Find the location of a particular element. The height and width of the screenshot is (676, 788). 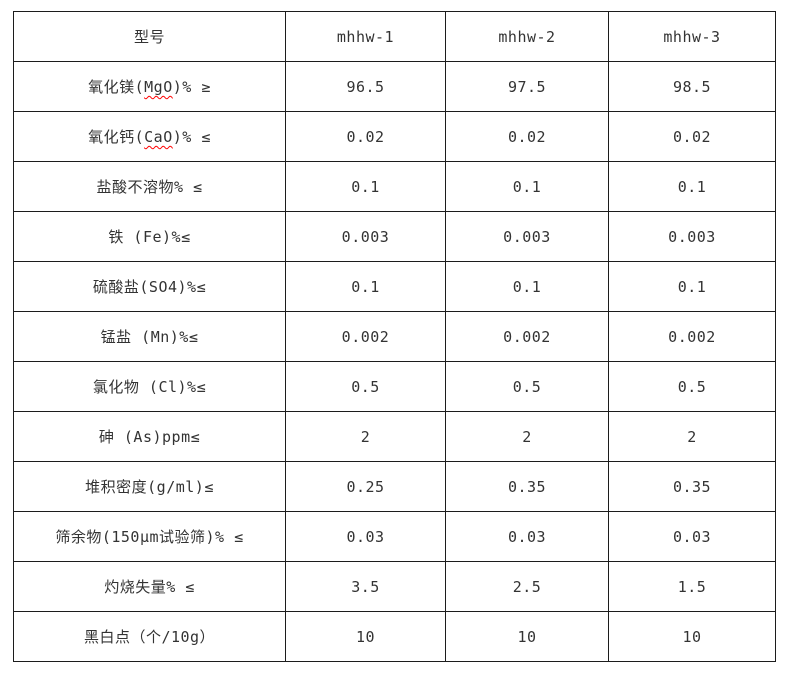

table-row: 锰盐 (Mn)%≤ 0.002 0.002 0.002 is located at coordinates (394, 336).